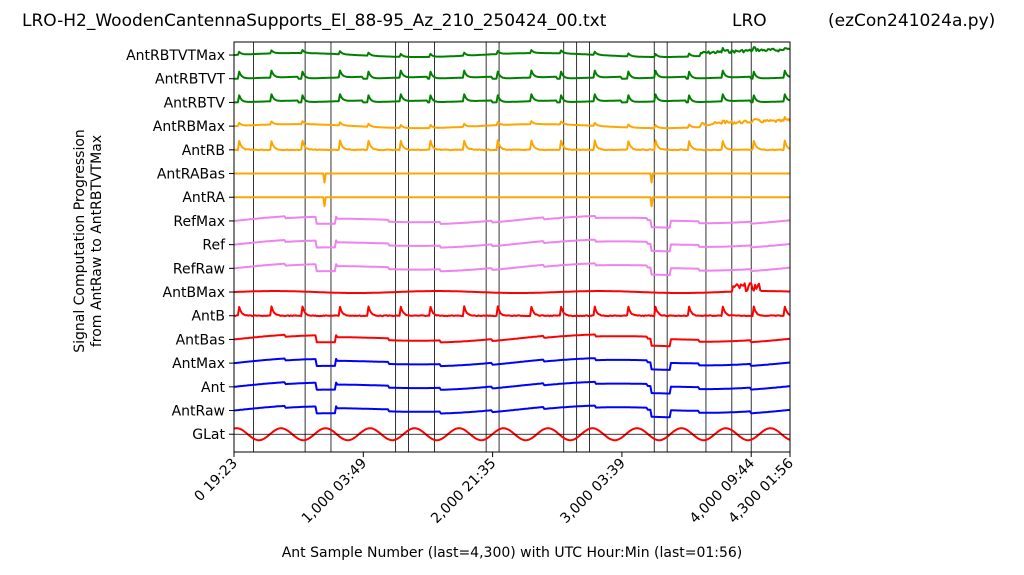  What do you see at coordinates (512, 145) in the screenshot?
I see `series-line-AntRB` at bounding box center [512, 145].